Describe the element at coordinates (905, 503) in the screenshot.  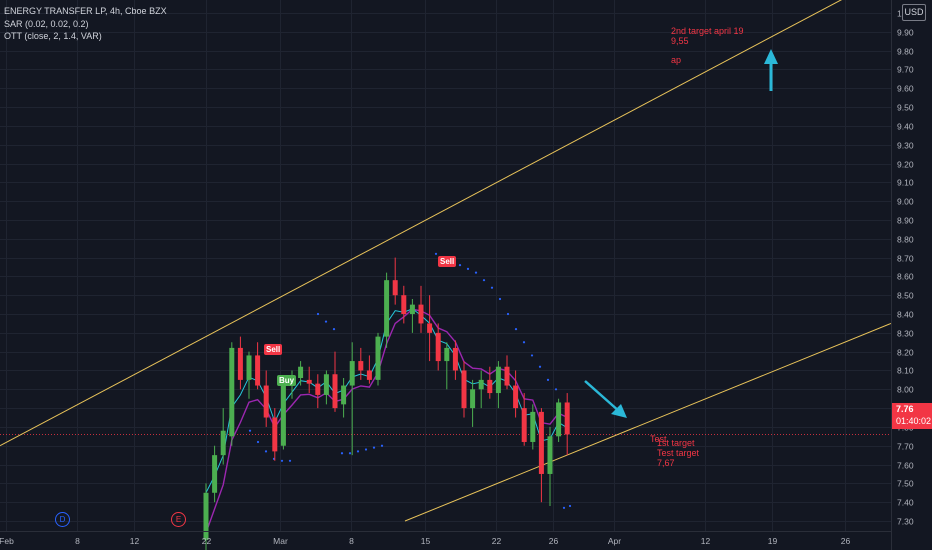
I see `price-tick-label: 7.40` at that location.